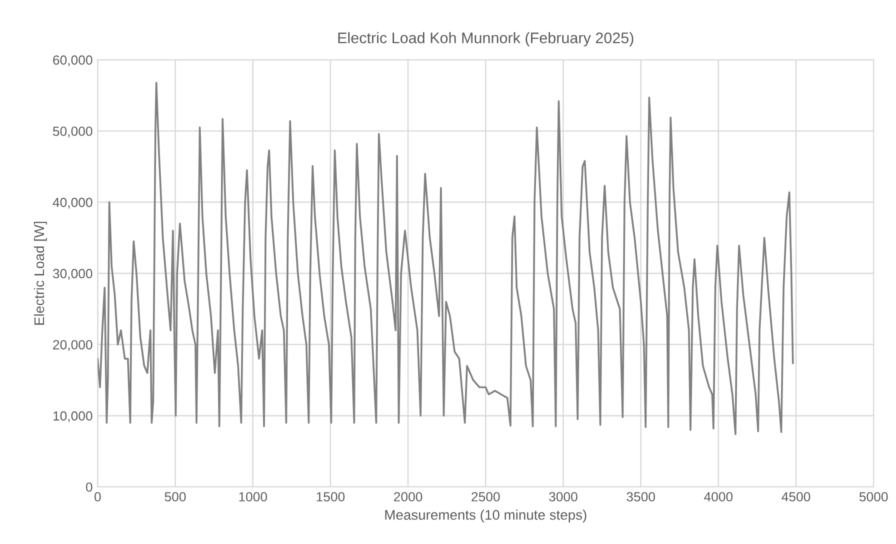  Describe the element at coordinates (486, 39) in the screenshot. I see `chart-title: Electric Load Koh Munnork (February 2025)` at that location.